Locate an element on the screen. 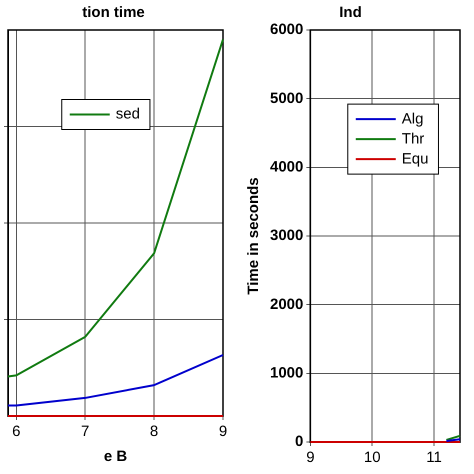 The height and width of the screenshot is (474, 474). y-tick-label: 3000 is located at coordinates (287, 235).